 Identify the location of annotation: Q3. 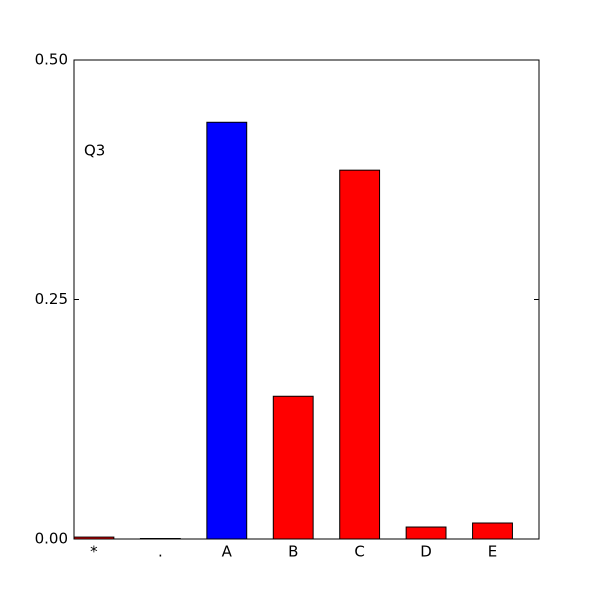
(94, 151).